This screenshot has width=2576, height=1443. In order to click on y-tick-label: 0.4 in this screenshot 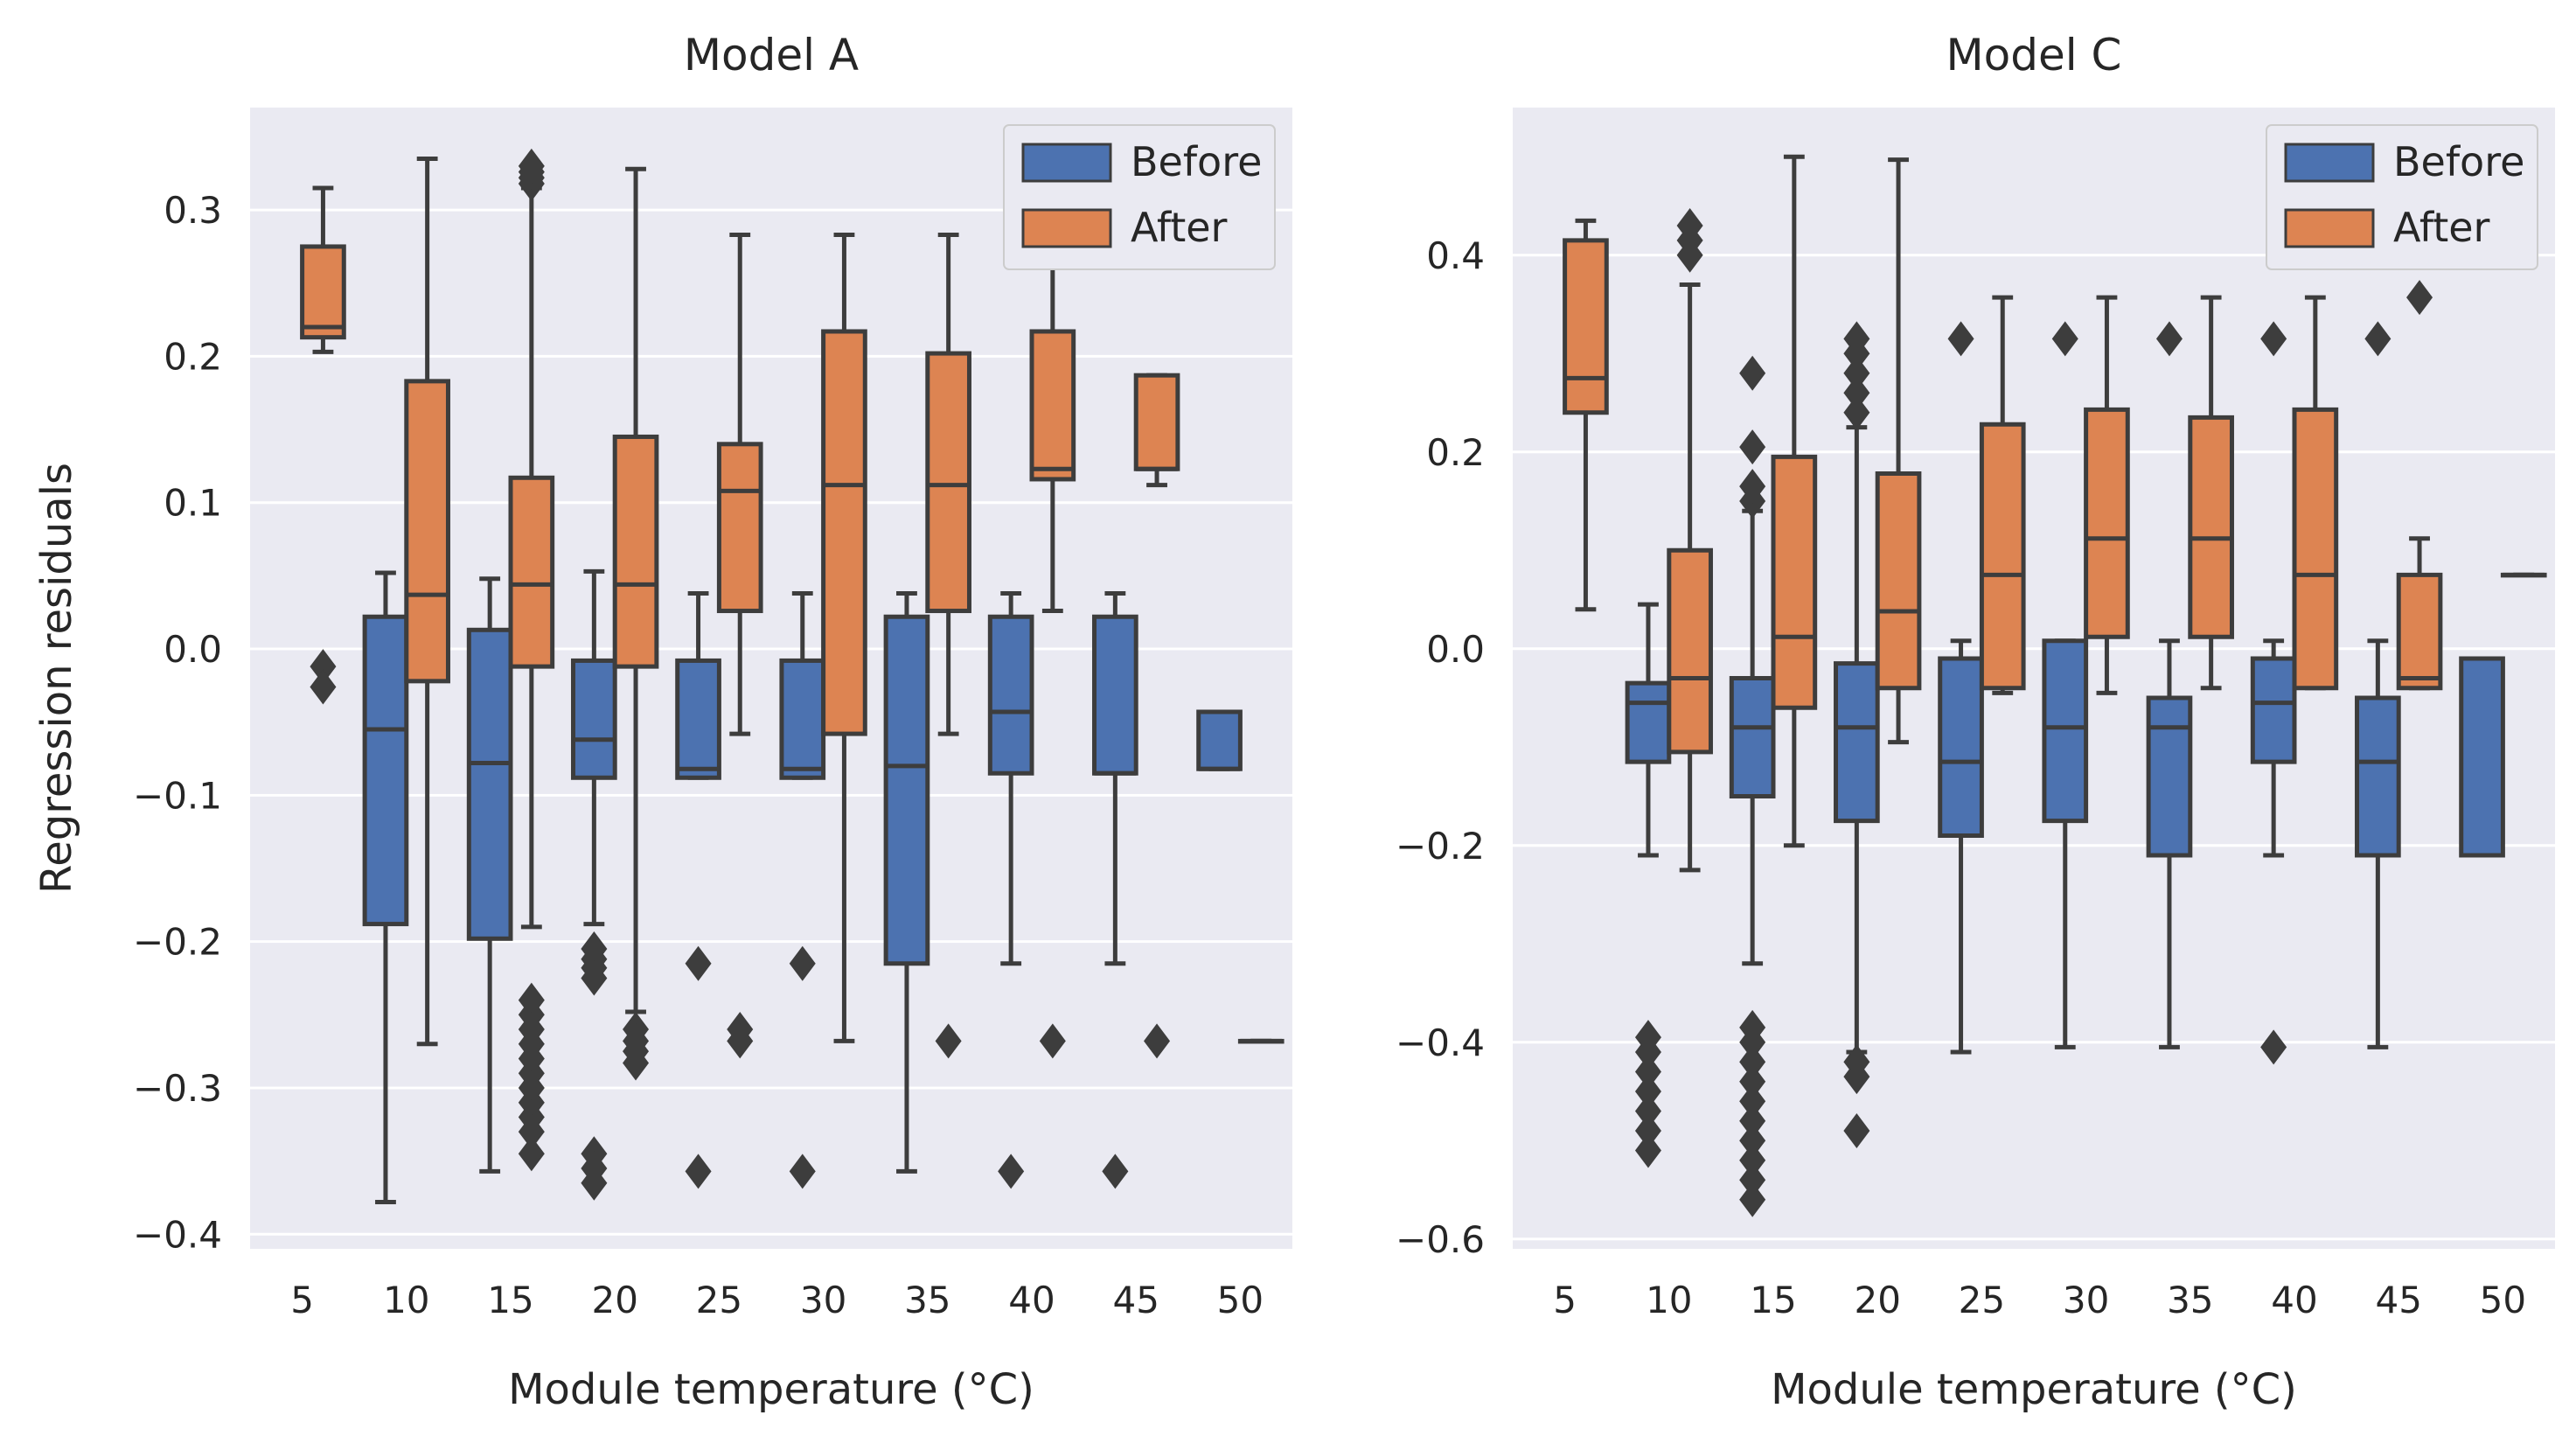, I will do `click(1455, 255)`.